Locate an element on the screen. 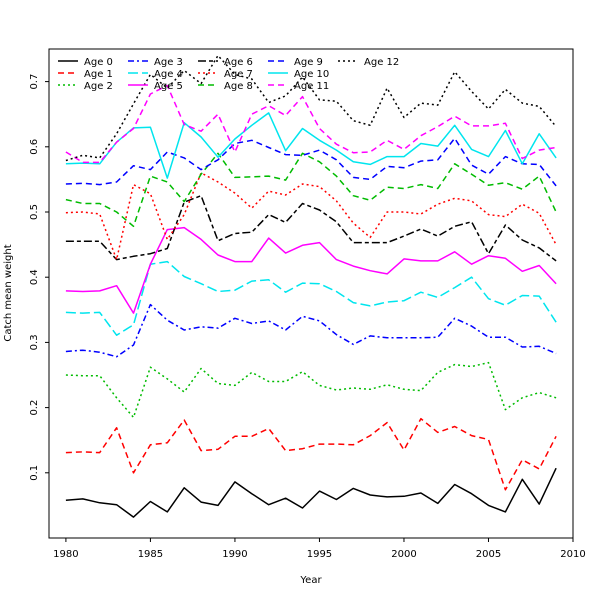 This screenshot has width=600, height=600. y-tick-label: 0.3 is located at coordinates (34, 342).